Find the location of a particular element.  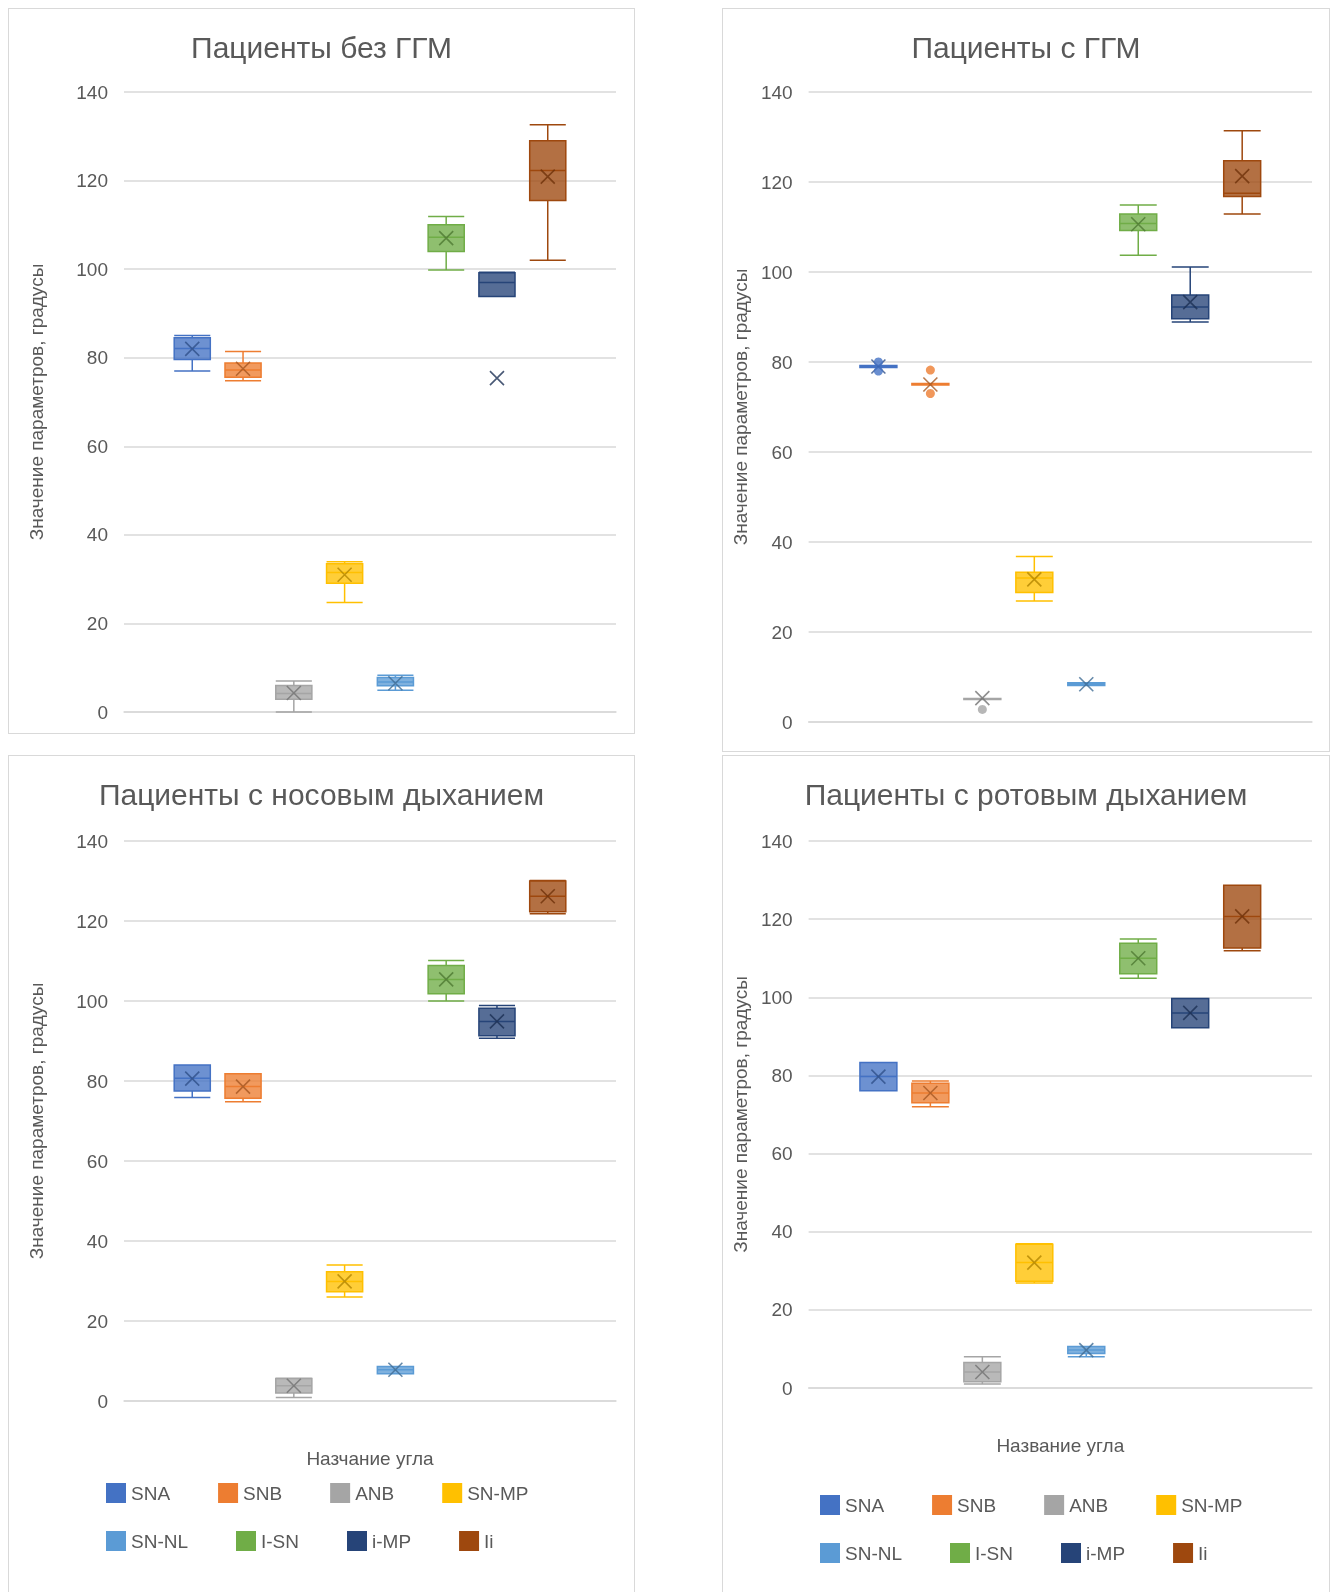

chart-title: Пациенты без ГГМ is located at coordinates (321, 47).